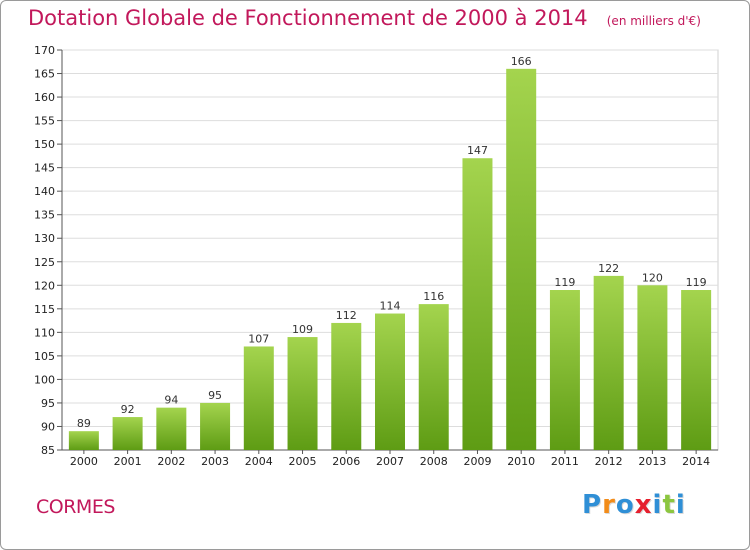 This screenshot has height=550, width=750. I want to click on x-tick-label-2004: 2004, so click(259, 461).